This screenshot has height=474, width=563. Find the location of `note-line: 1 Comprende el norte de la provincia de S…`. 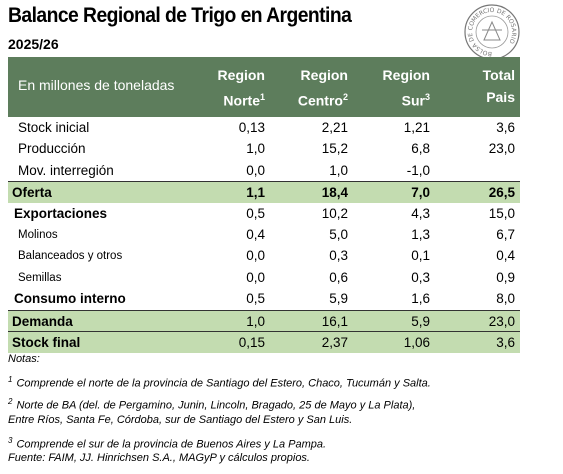

note-line: 1 Comprende el norte de la provincia de S… is located at coordinates (219, 382).